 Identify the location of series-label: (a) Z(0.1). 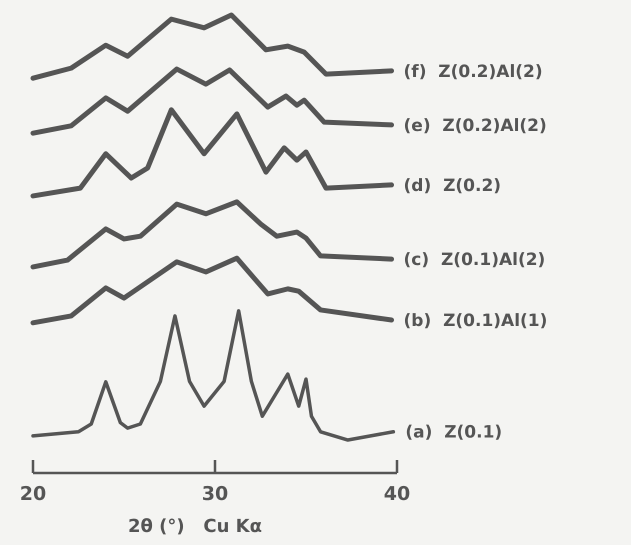
(453, 432).